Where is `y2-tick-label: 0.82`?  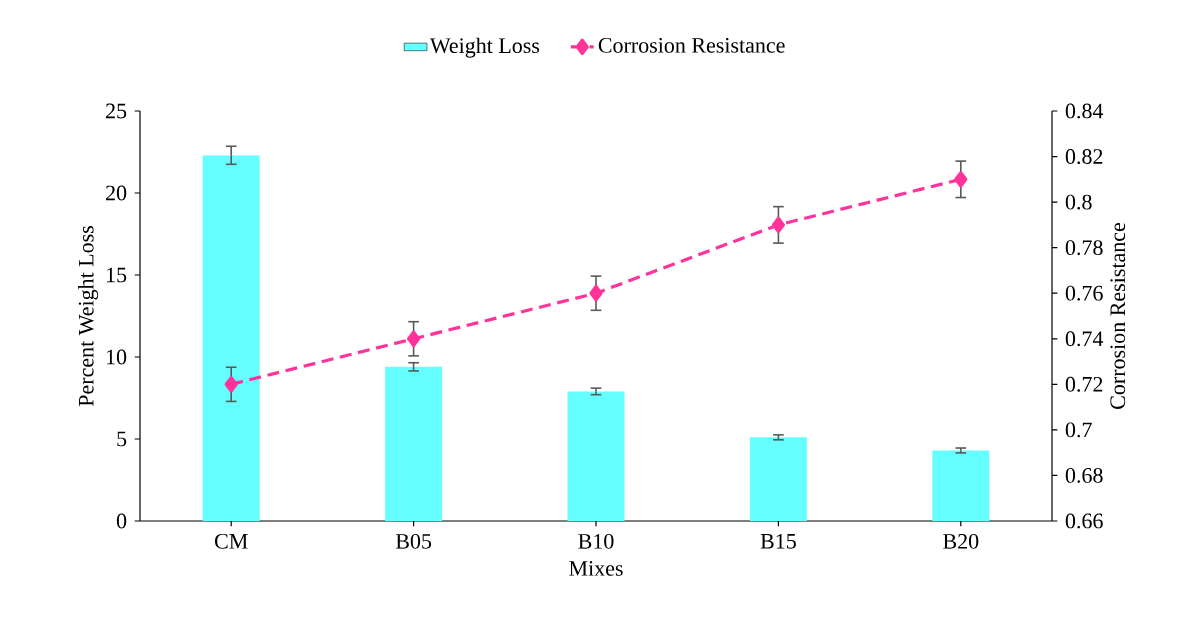
y2-tick-label: 0.82 is located at coordinates (1084, 157).